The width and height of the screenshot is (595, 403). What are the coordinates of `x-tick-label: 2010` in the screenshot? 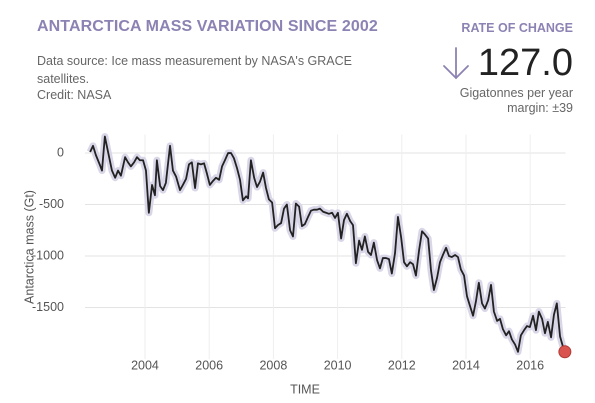 It's located at (338, 365).